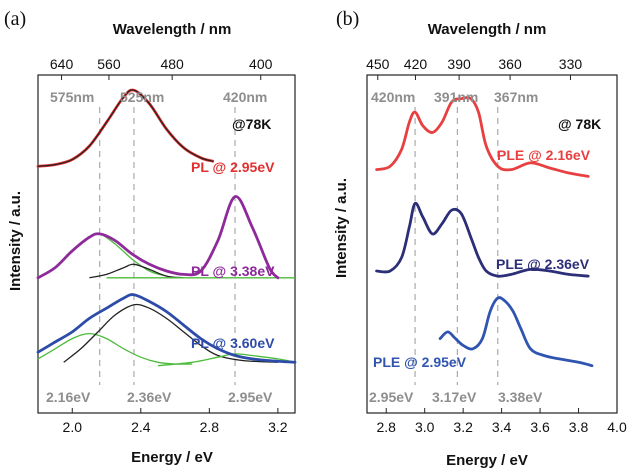 This screenshot has height=468, width=632. What do you see at coordinates (175, 421) in the screenshot?
I see `x-ticks-a: 2.0 2.4 2.8 3.2` at bounding box center [175, 421].